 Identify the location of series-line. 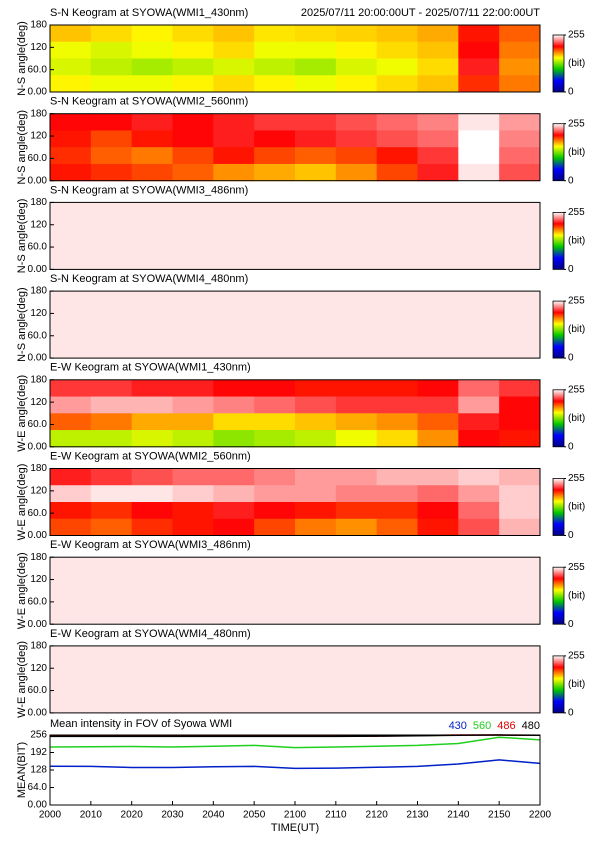
(295, 764).